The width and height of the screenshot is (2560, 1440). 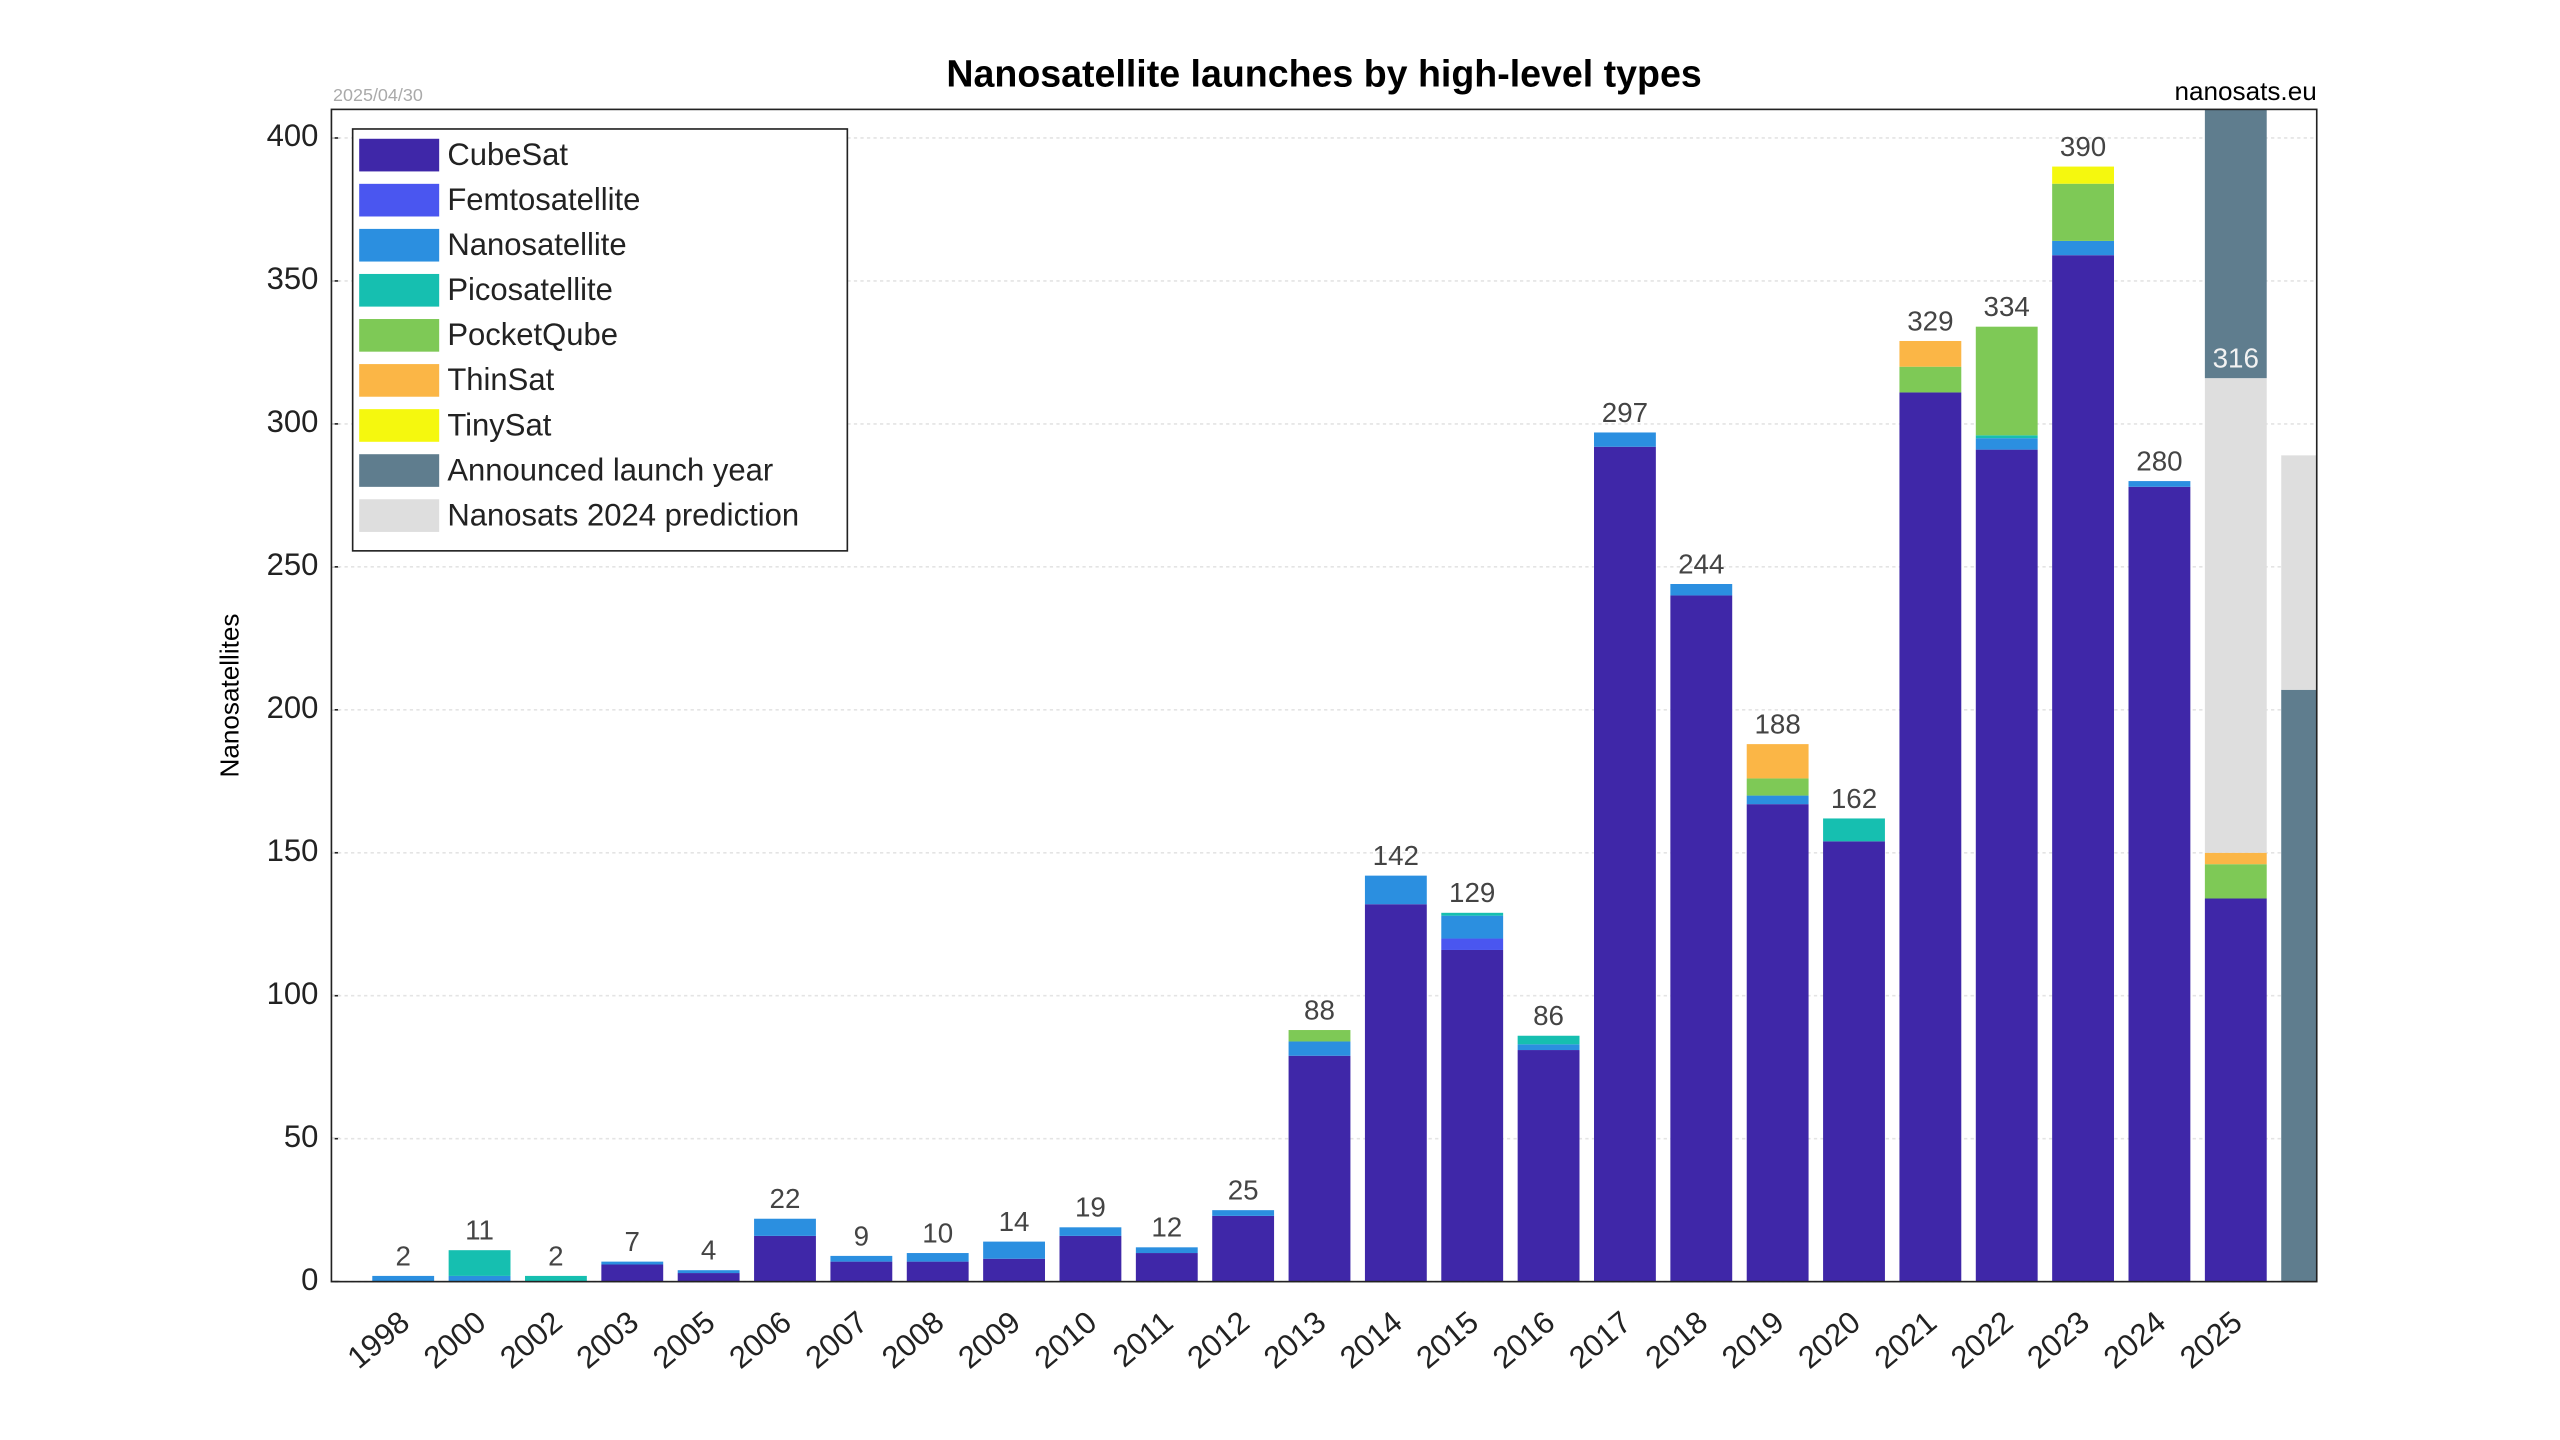 What do you see at coordinates (499, 424) in the screenshot?
I see `legend-label: TinySat` at bounding box center [499, 424].